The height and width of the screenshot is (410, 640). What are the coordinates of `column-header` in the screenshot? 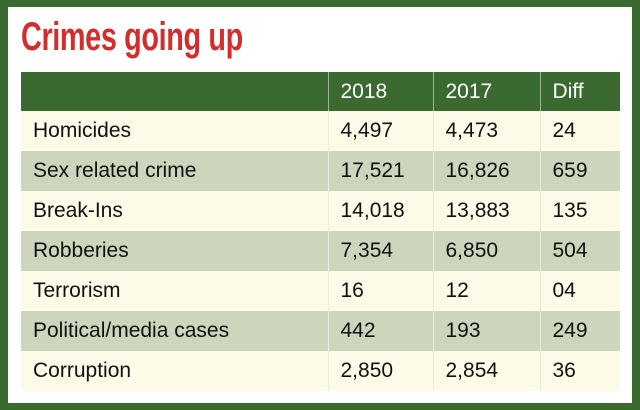 It's located at (174, 91).